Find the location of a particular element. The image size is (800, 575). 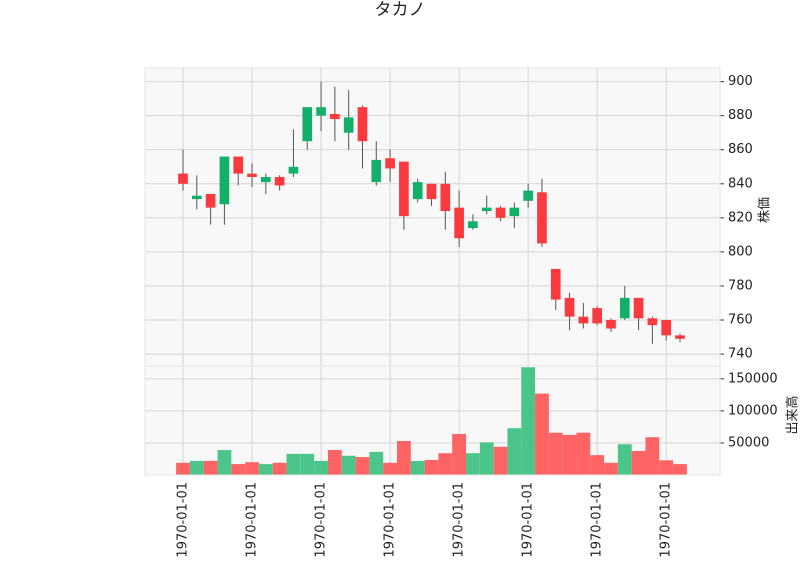

volume-tick-label: 150000 is located at coordinates (753, 378).